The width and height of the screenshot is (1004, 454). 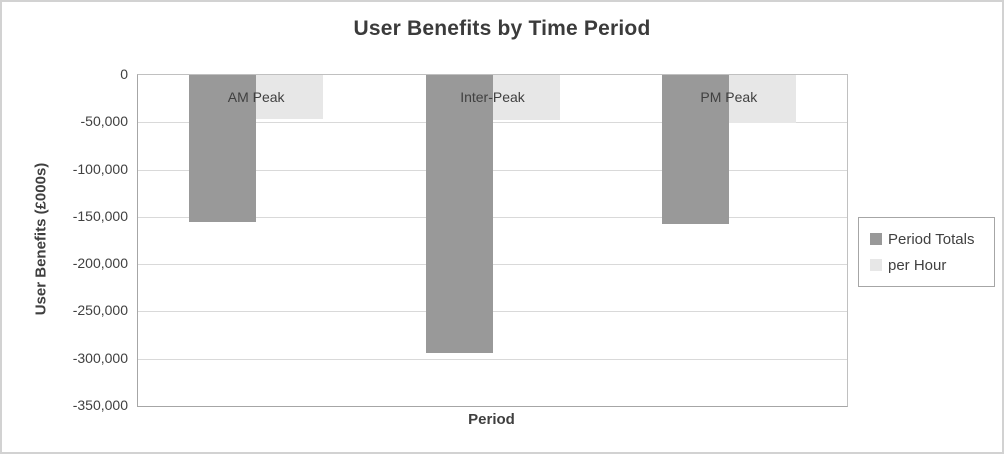 What do you see at coordinates (100, 310) in the screenshot?
I see `y-tick-label: -250,000` at bounding box center [100, 310].